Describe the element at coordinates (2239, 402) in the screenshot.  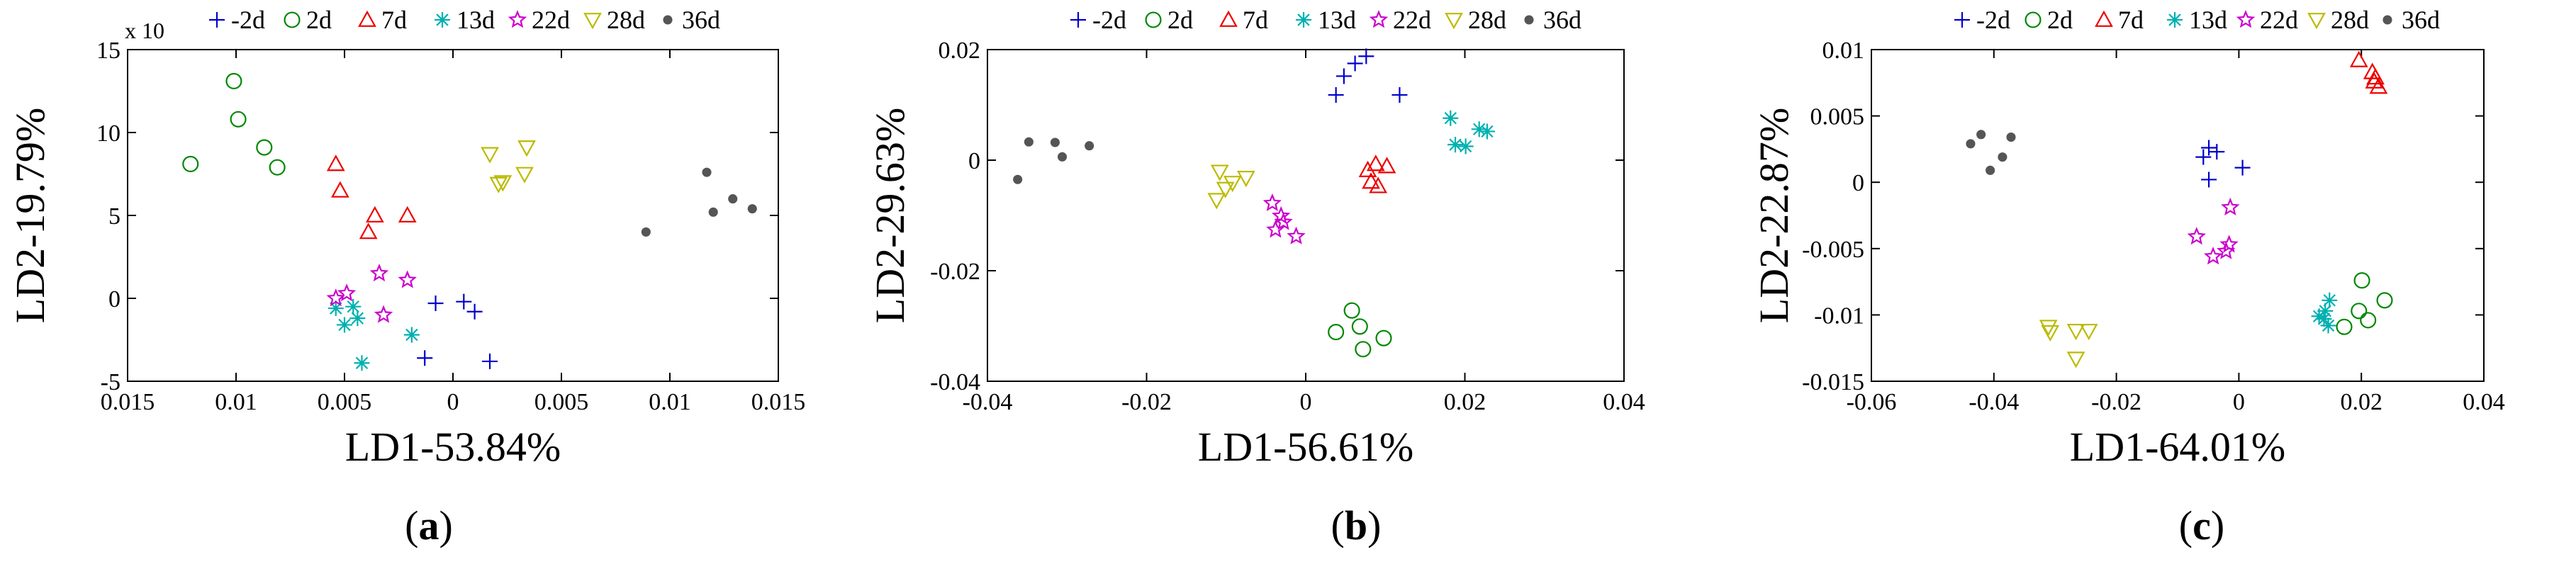
I see `x-tick-label: 0` at that location.